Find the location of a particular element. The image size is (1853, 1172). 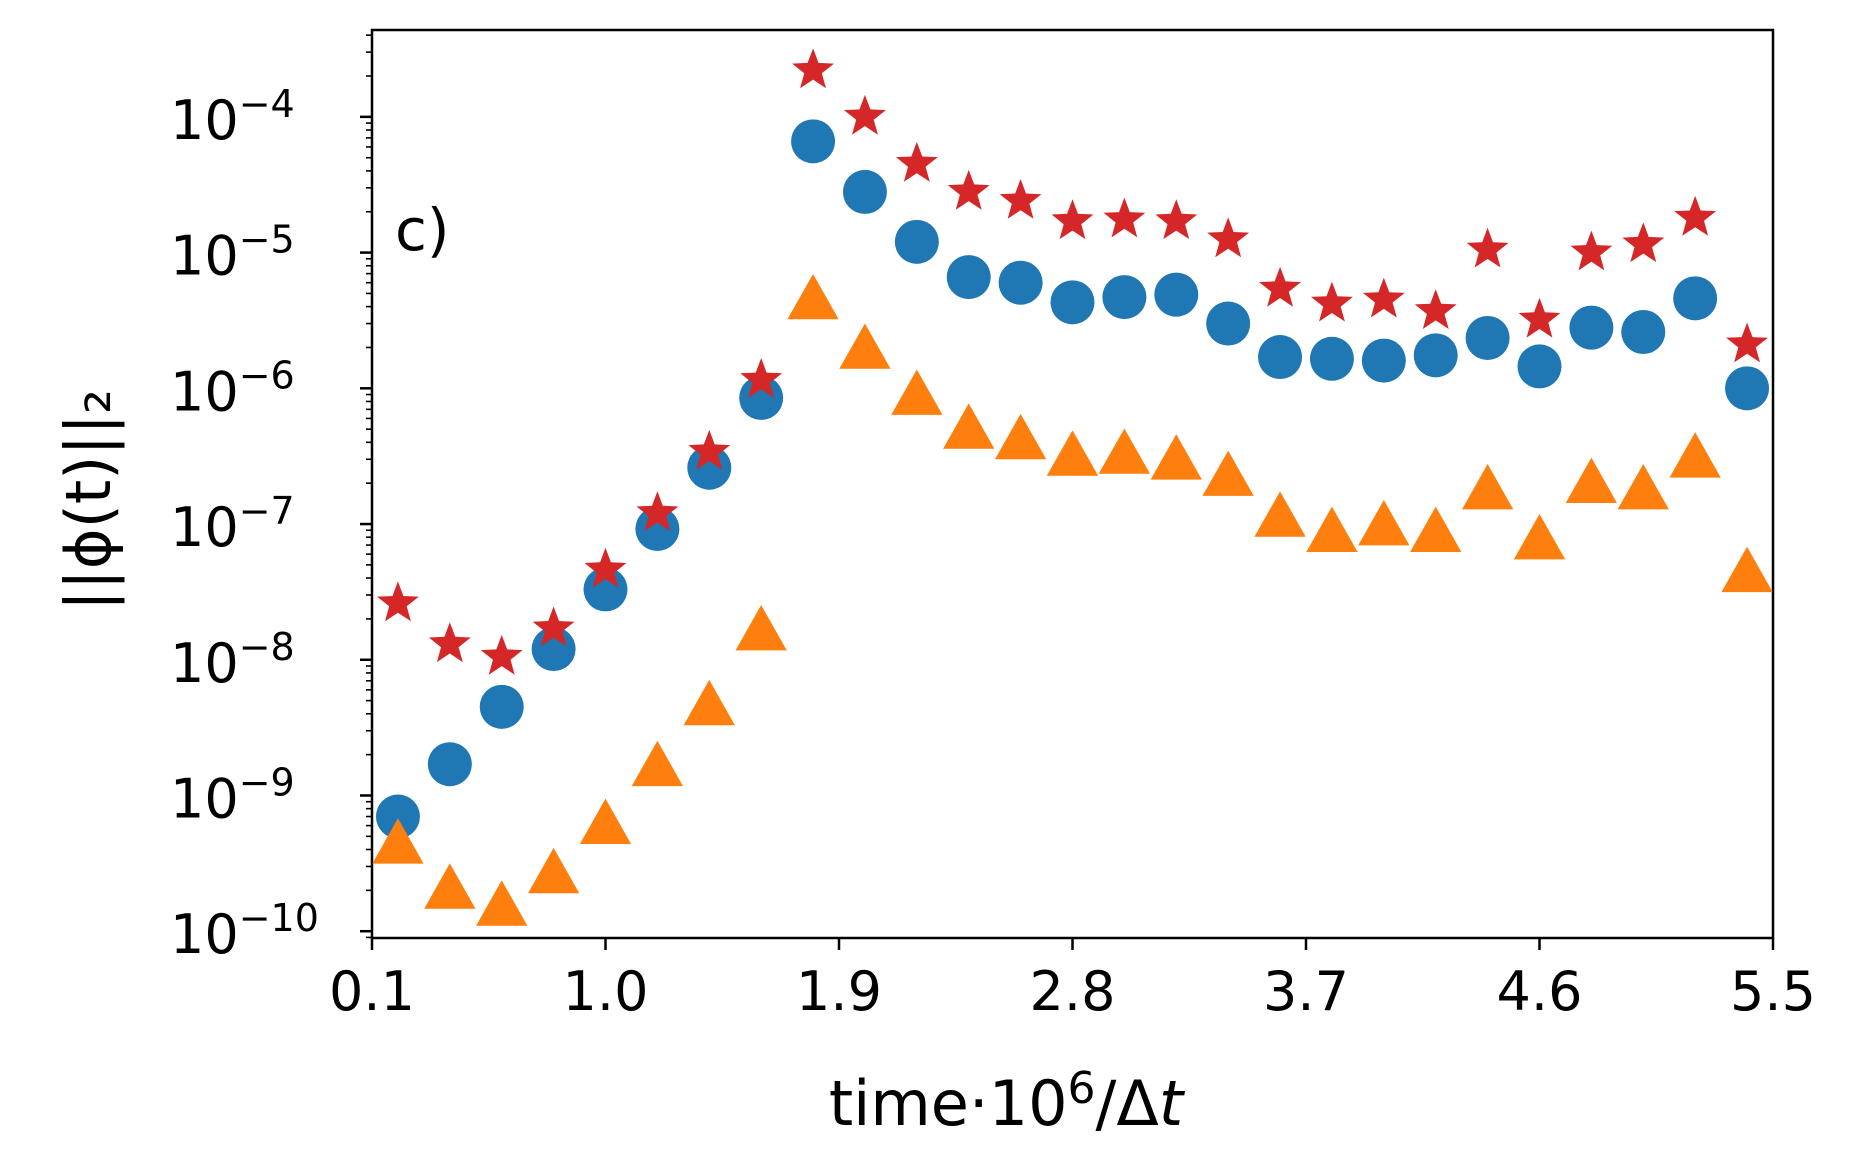

y-tick-label: 10⁻⁷ is located at coordinates (232, 524).